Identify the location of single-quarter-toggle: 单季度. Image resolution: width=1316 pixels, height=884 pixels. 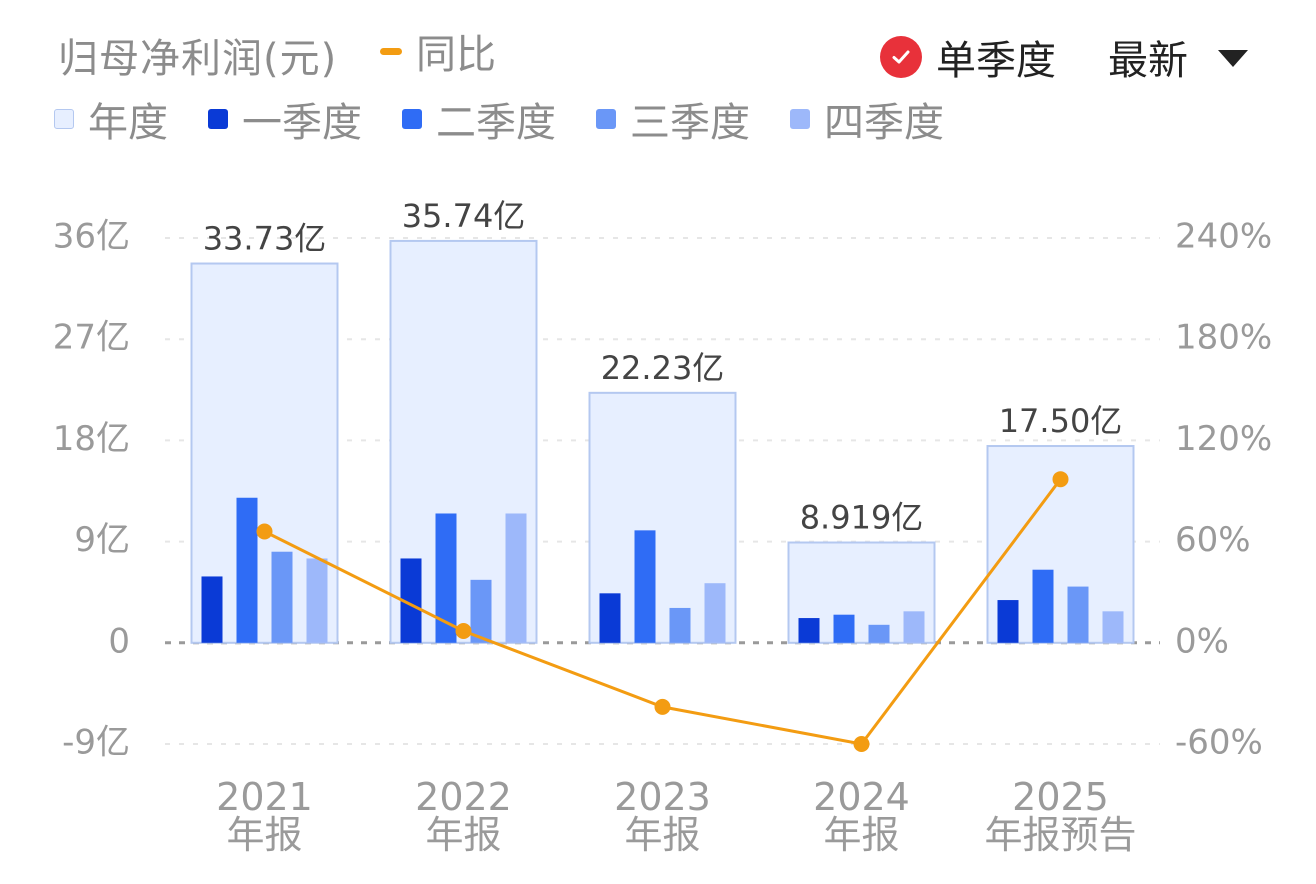
(968, 57).